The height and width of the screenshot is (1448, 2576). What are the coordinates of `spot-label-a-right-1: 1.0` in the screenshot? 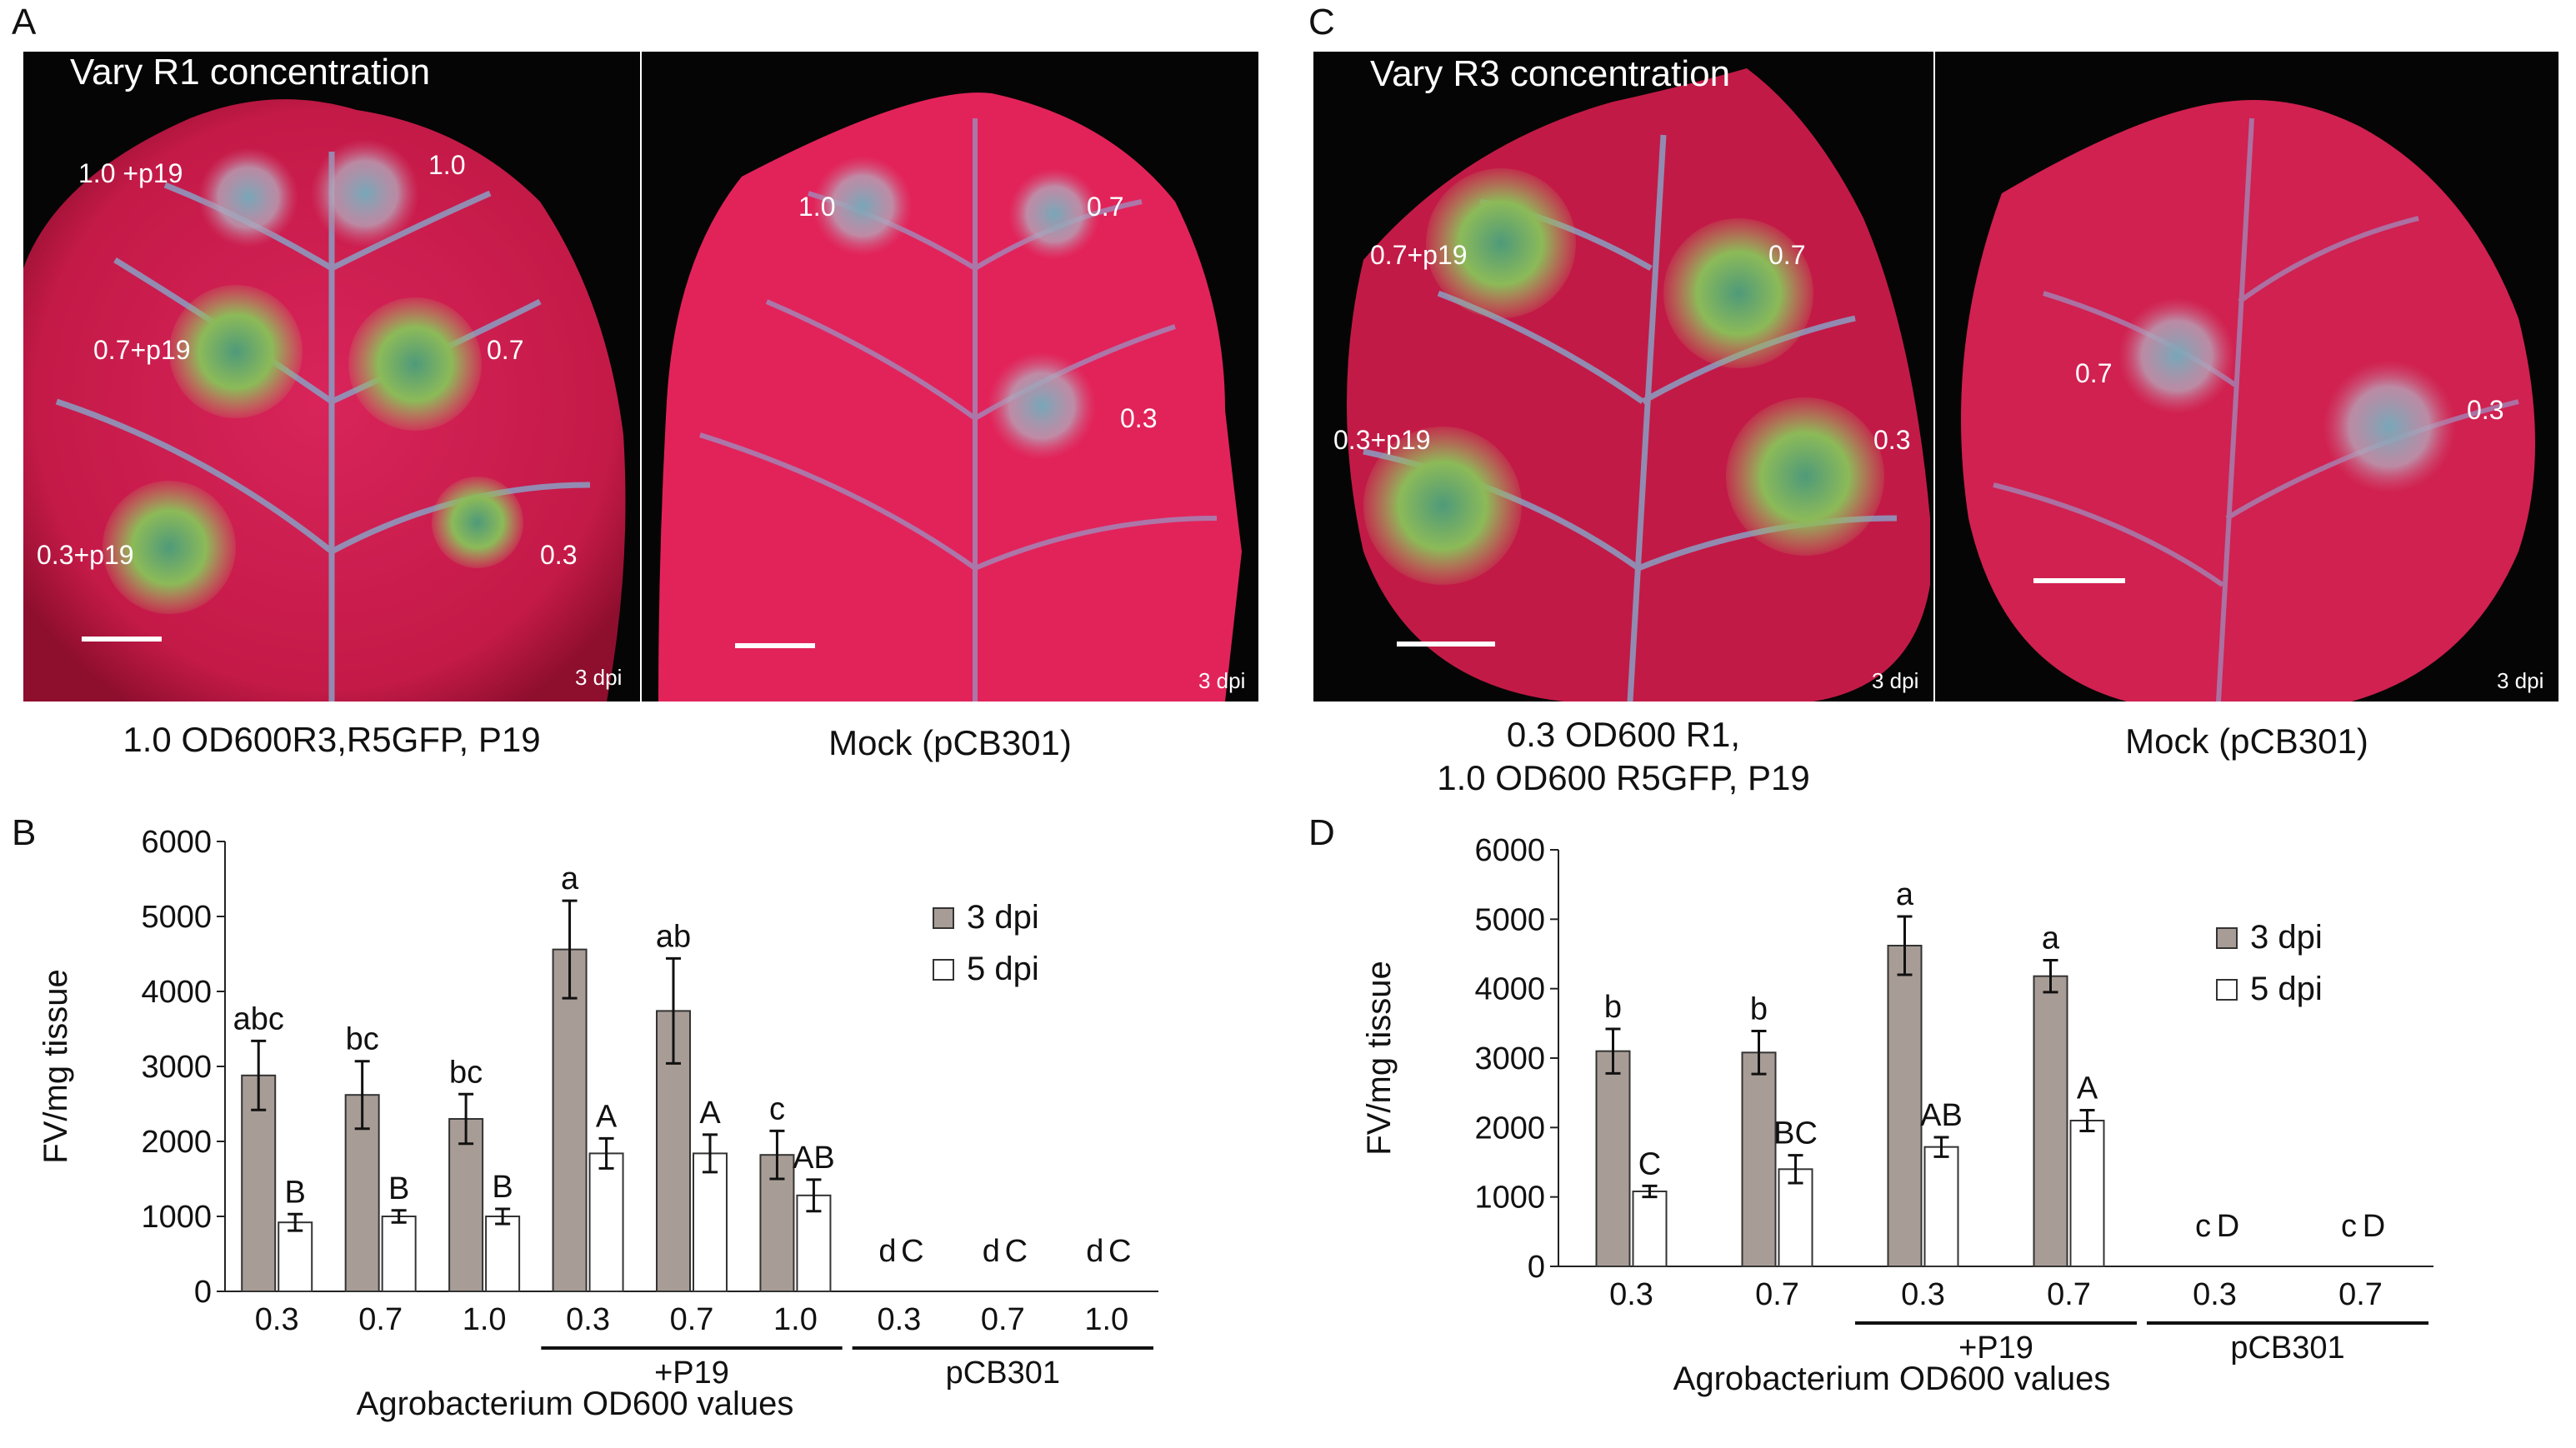 It's located at (817, 207).